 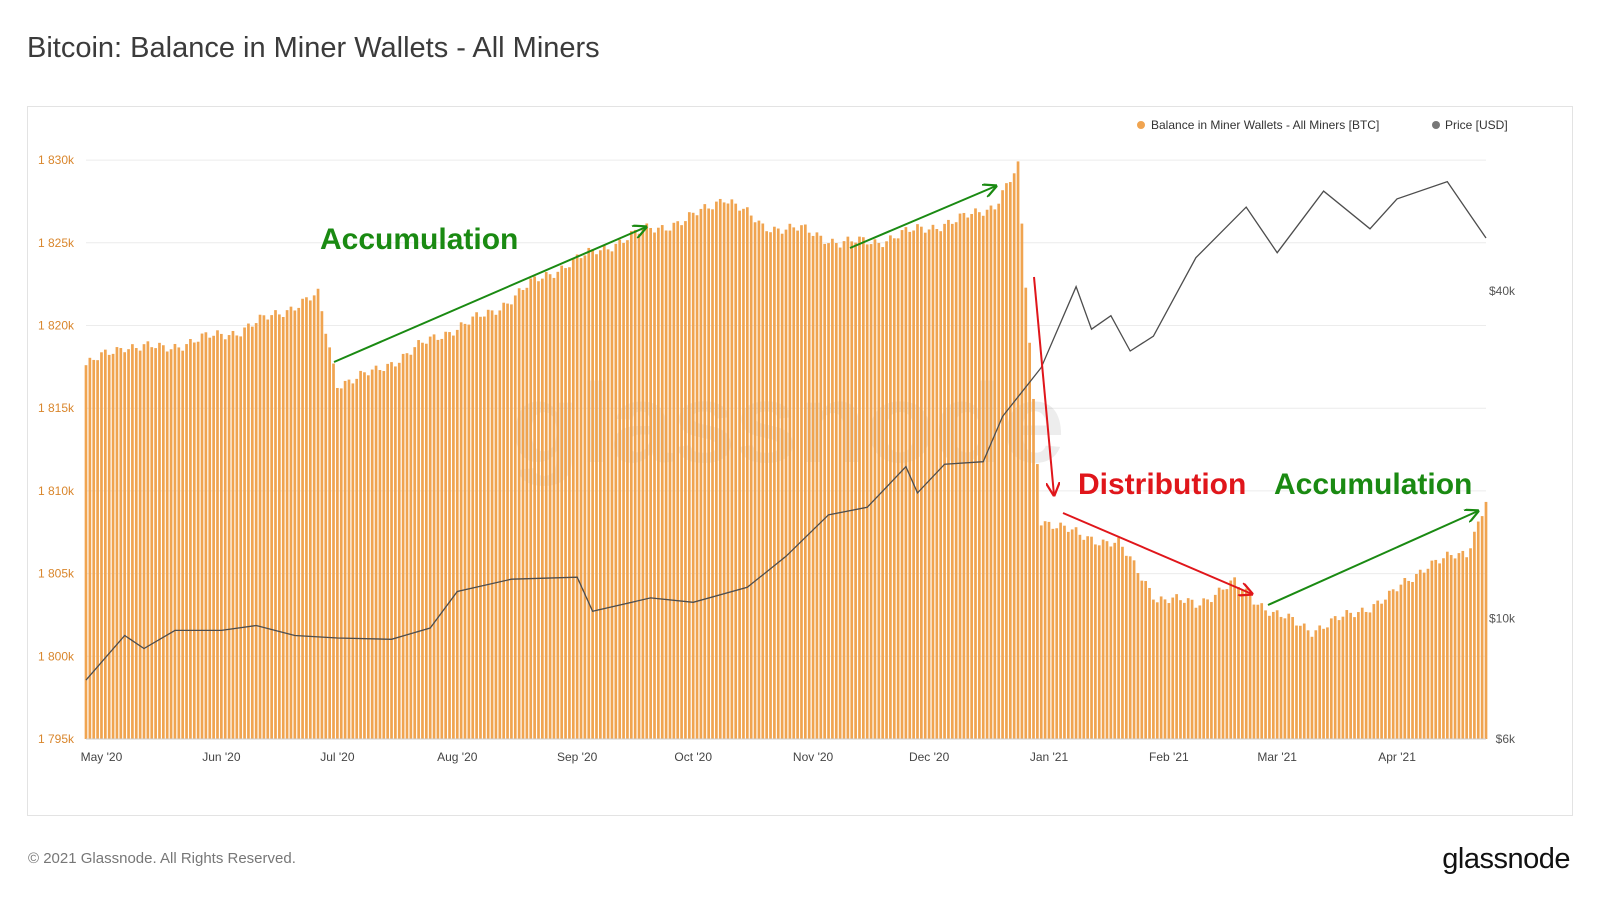 I want to click on y-right-tick-label: $6k, so click(x=1506, y=739).